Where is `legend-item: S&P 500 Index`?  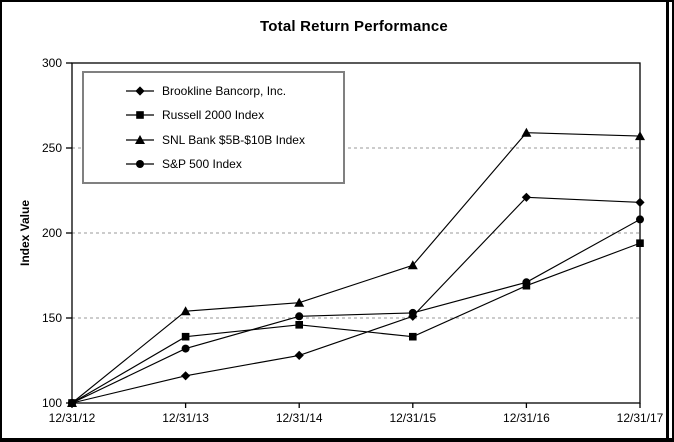
legend-item: S&P 500 Index is located at coordinates (234, 164).